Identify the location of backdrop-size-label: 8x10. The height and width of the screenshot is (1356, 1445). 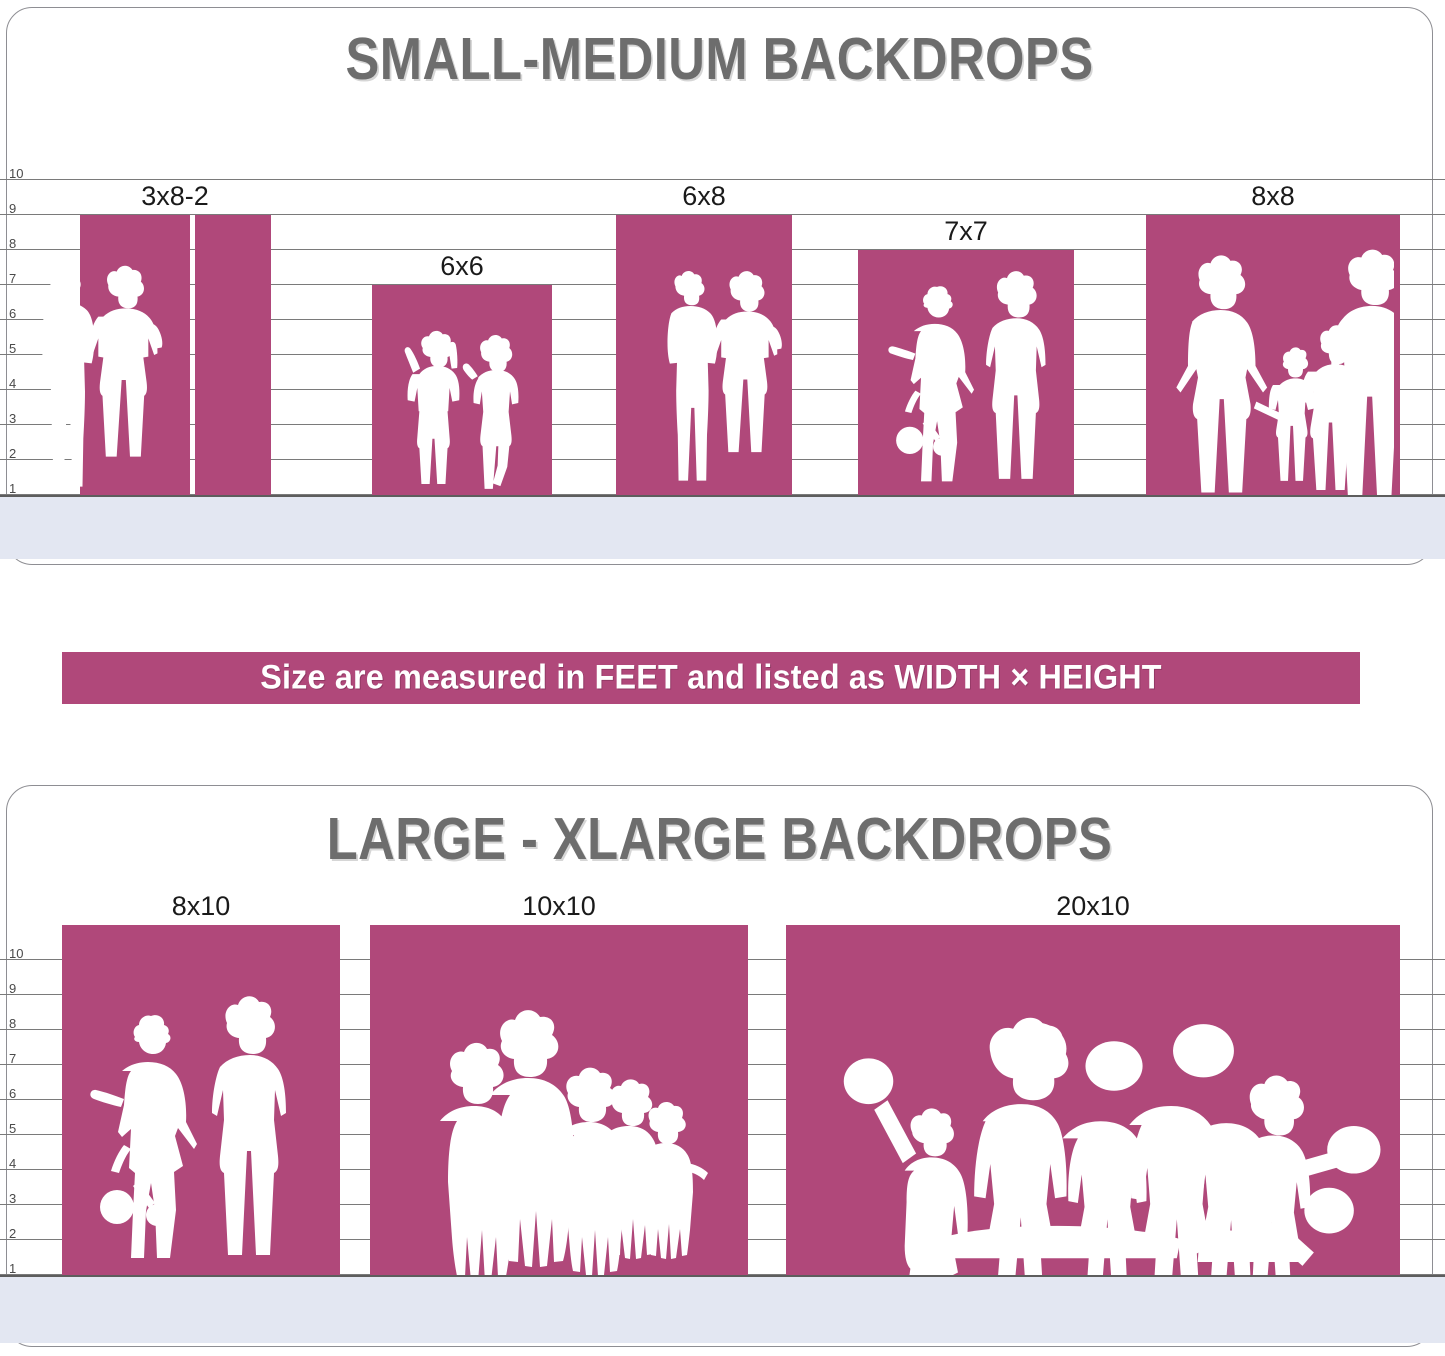
(201, 906).